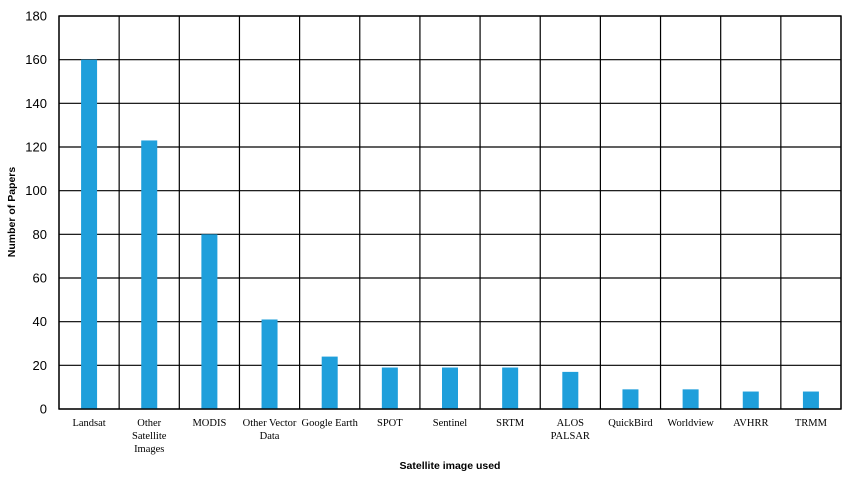  I want to click on x-tick-label: ALOS PALSAR, so click(570, 430).